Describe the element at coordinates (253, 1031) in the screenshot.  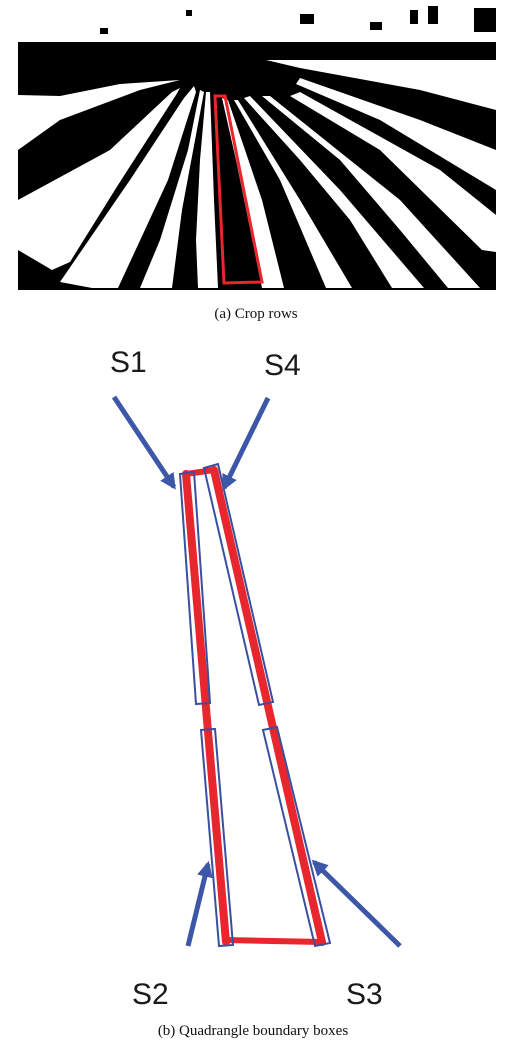
I see `caption-b: (b) Quadrangle boundary boxes` at that location.